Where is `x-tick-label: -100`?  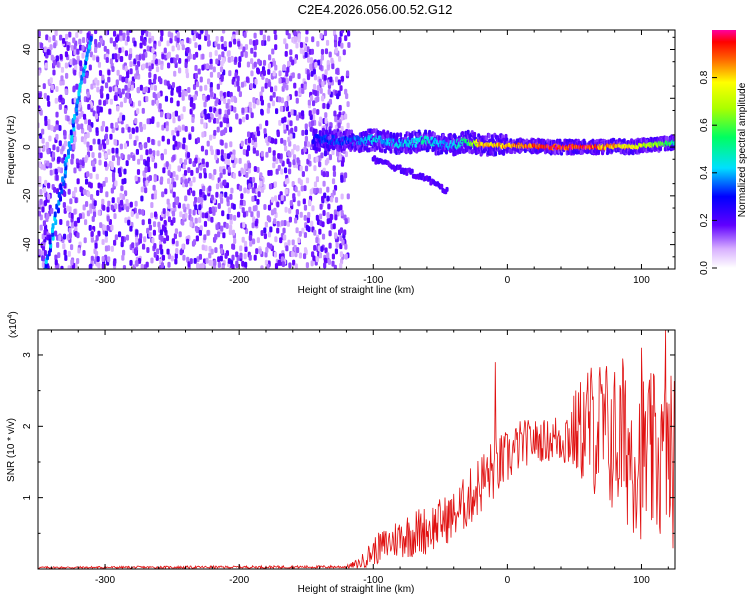 x-tick-label: -100 is located at coordinates (373, 580).